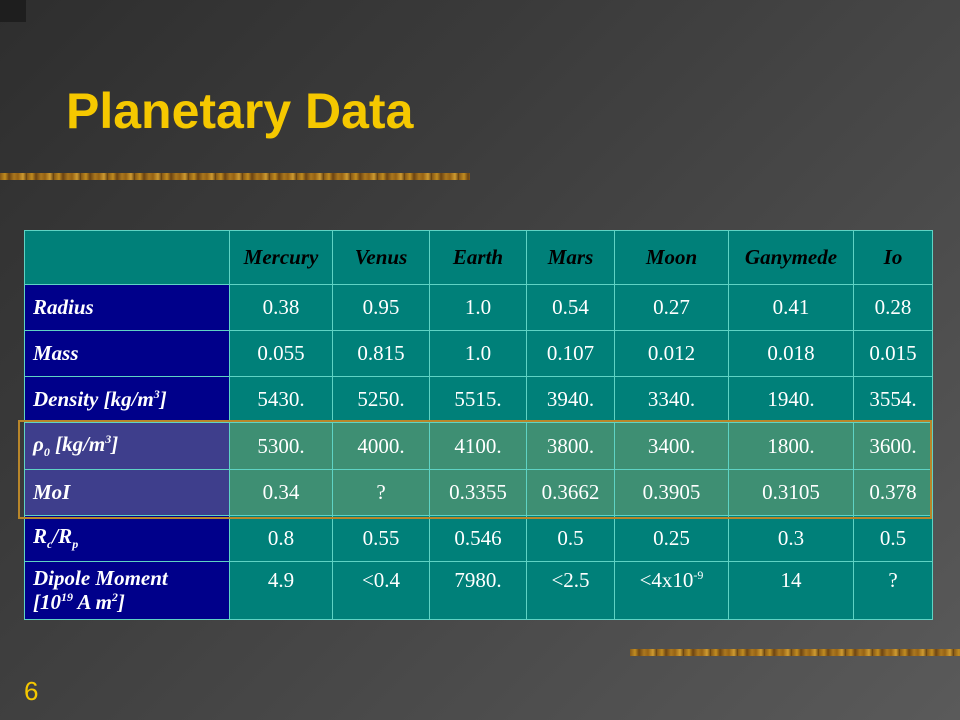 Image resolution: width=960 pixels, height=720 pixels. Describe the element at coordinates (893, 354) in the screenshot. I see `table-cell: 0.015` at that location.